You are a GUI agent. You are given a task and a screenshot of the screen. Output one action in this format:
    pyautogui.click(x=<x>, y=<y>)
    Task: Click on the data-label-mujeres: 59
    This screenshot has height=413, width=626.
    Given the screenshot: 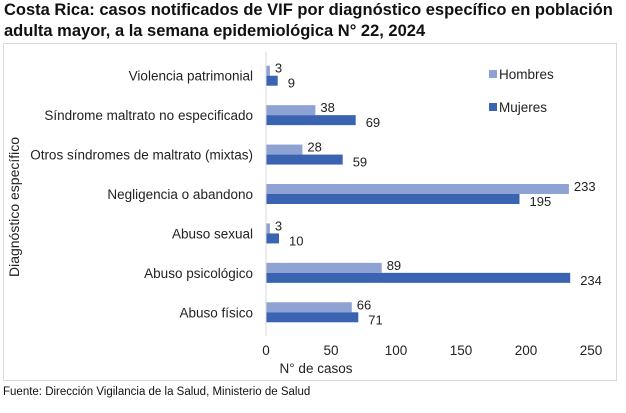 What is the action you would take?
    pyautogui.click(x=360, y=162)
    